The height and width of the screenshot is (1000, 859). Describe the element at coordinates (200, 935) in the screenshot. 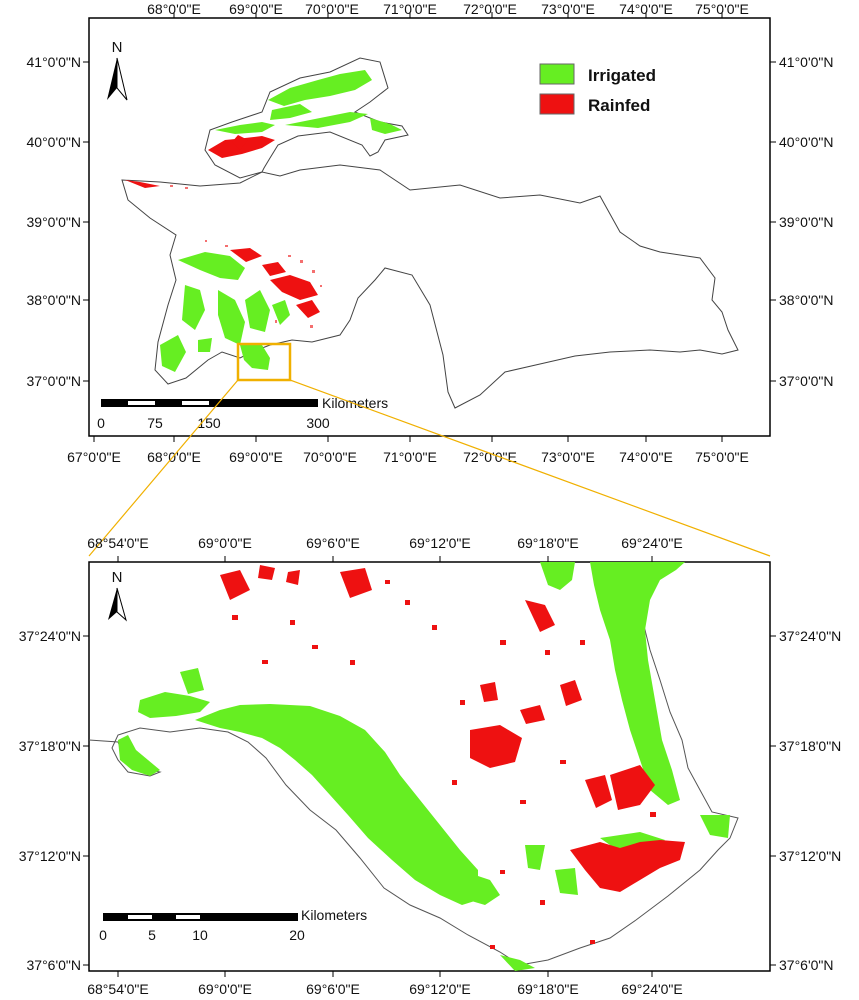

I see `svg-text: 10` at that location.